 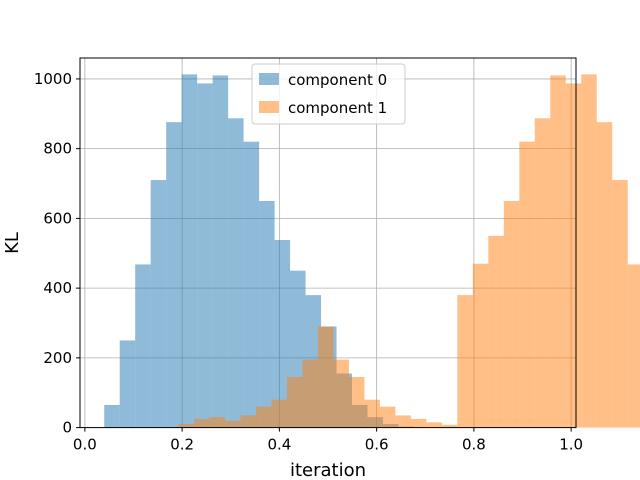 What do you see at coordinates (337, 80) in the screenshot?
I see `legend-label-component-0: component 0` at bounding box center [337, 80].